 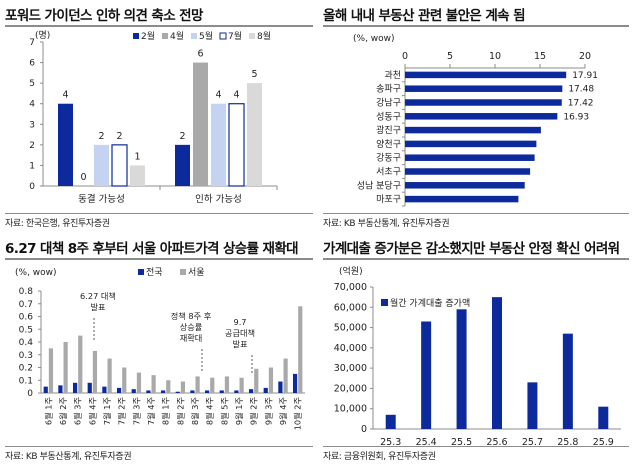 I want to click on category-label: 서초구, so click(x=388, y=172).